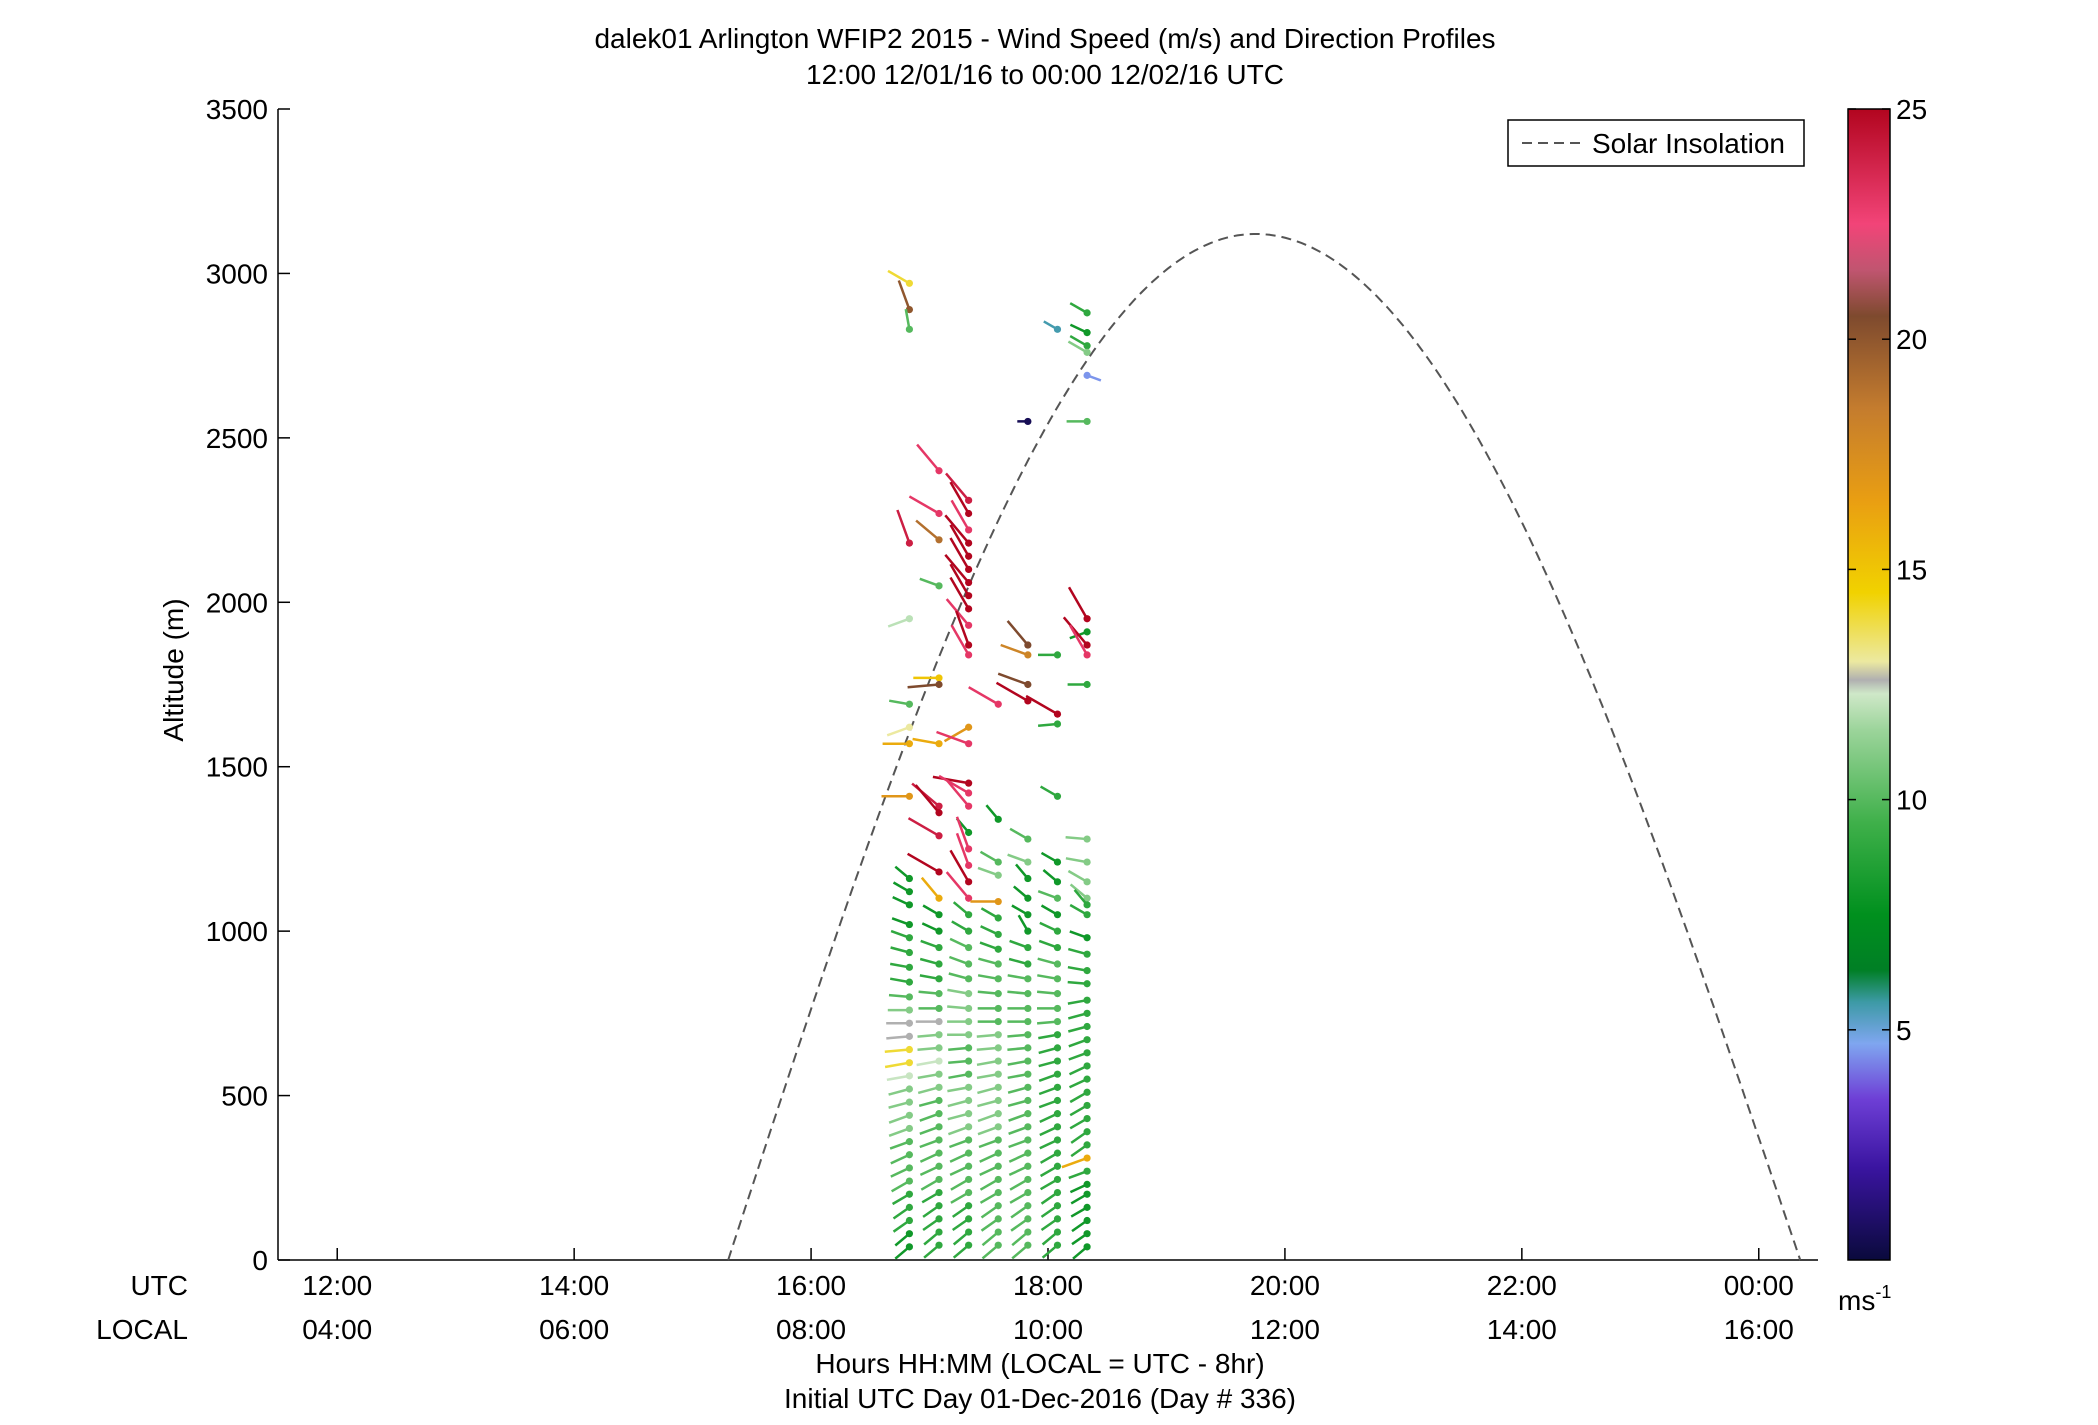  What do you see at coordinates (1887, 570) in the screenshot?
I see `colorbar-ticks: 5 10 15 20 25` at bounding box center [1887, 570].